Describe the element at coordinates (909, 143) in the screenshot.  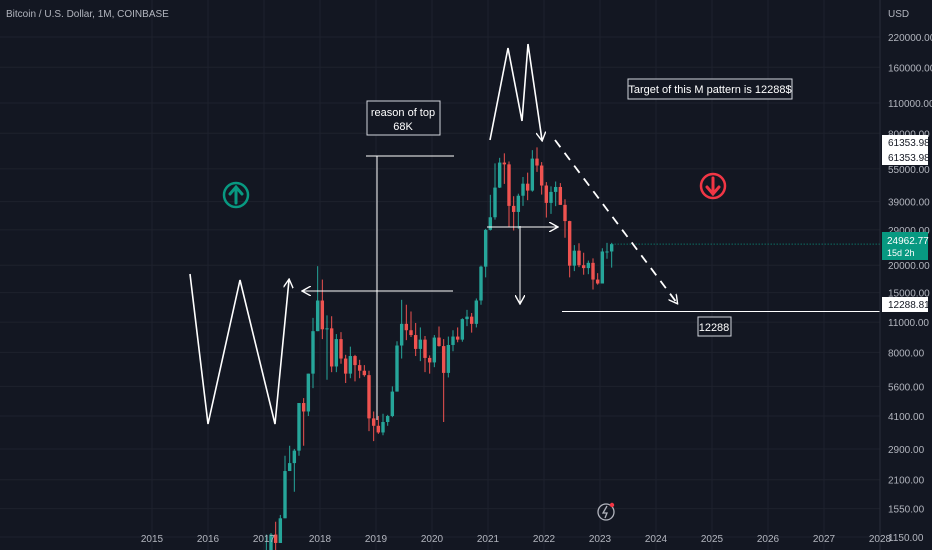
I see `high-label-a: 61353.98` at that location.